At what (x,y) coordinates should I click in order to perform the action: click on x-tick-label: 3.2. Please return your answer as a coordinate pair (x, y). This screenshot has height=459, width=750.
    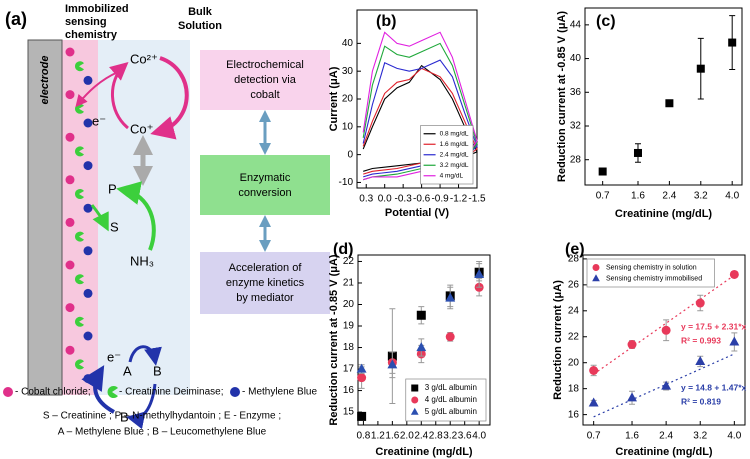
    Looking at the image, I should click on (450, 436).